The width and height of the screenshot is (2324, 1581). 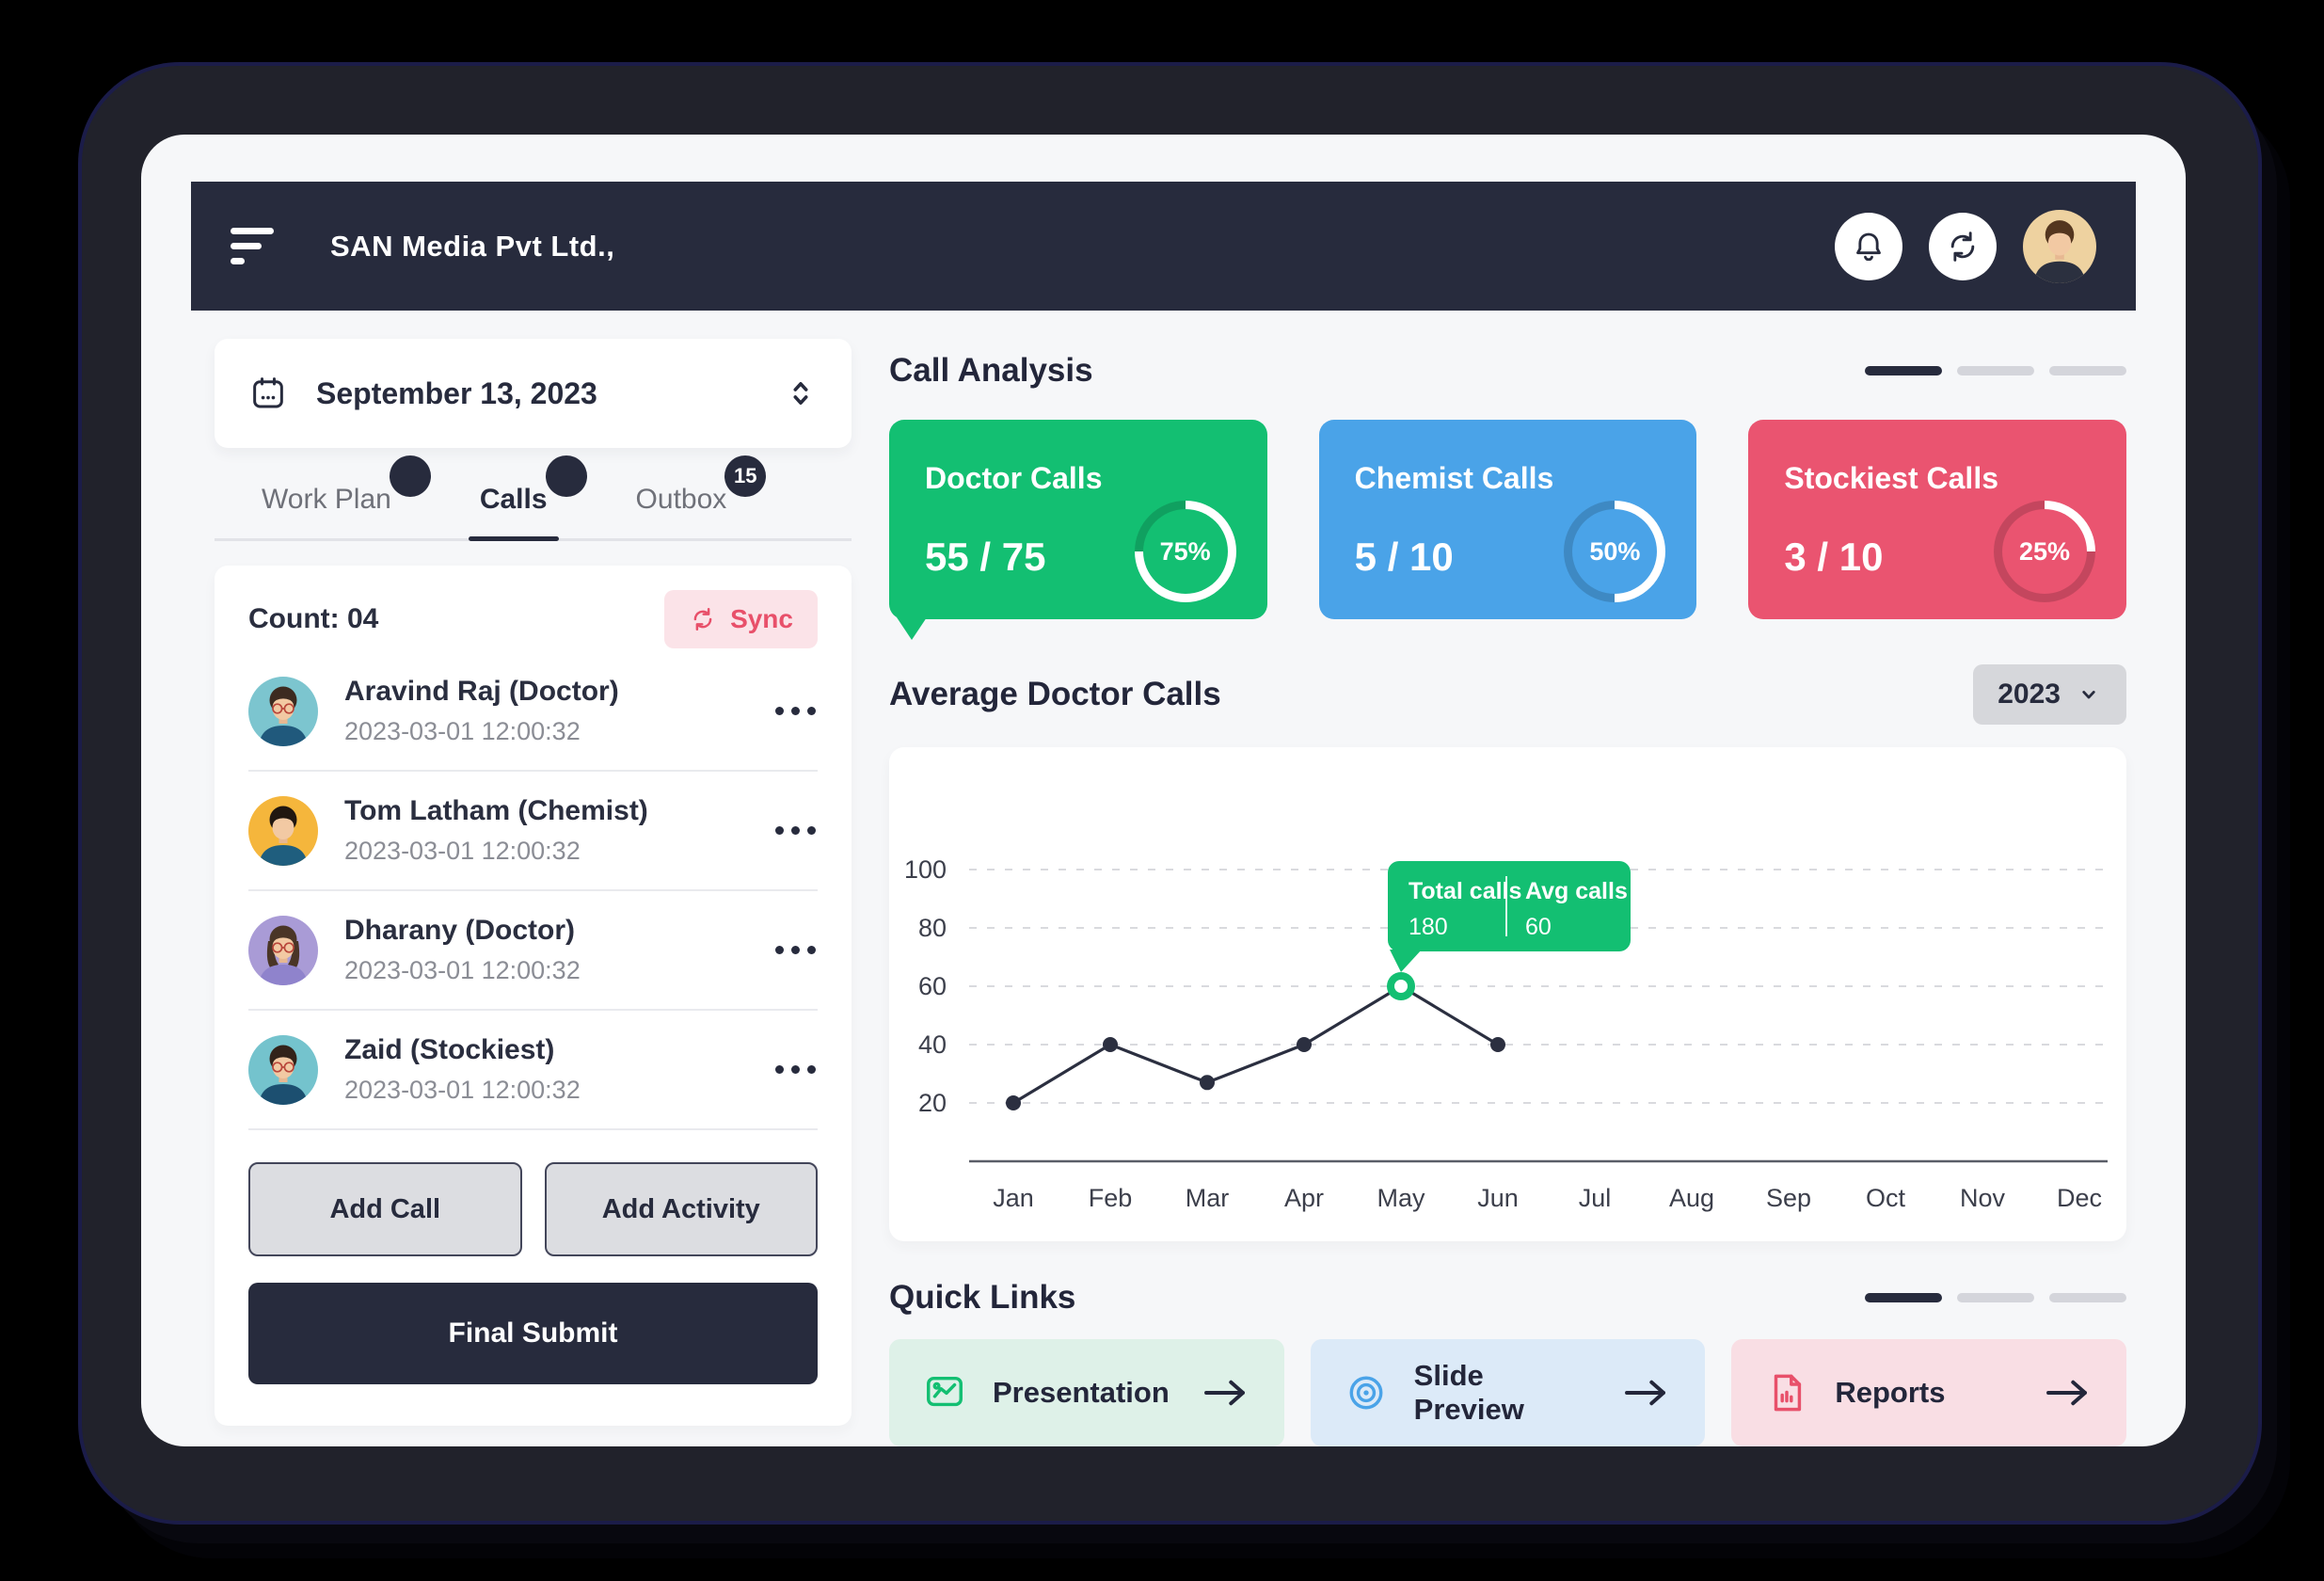 What do you see at coordinates (761, 618) in the screenshot?
I see `sync-label: Sync` at bounding box center [761, 618].